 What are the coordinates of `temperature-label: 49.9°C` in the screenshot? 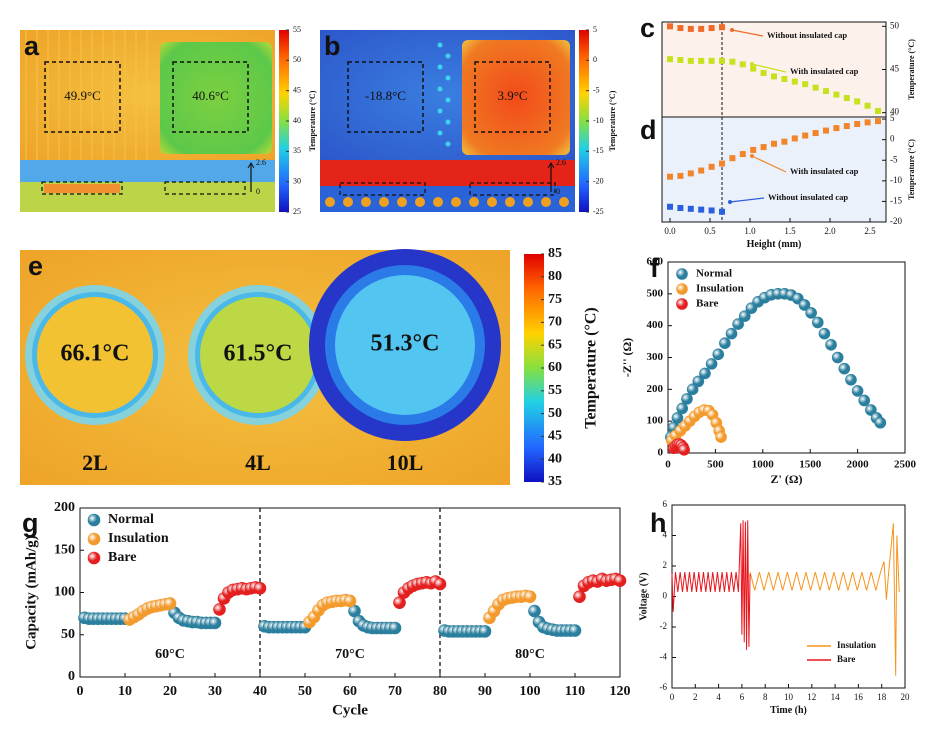 It's located at (82, 95).